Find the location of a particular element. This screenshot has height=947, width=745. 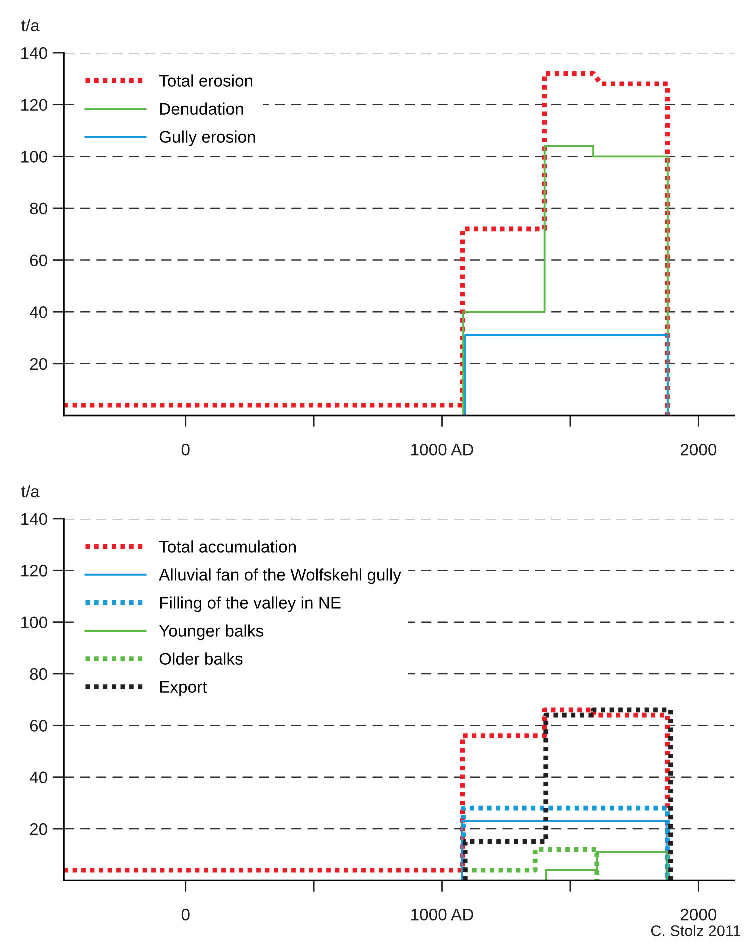

legend-label: Filling of the valley in NE is located at coordinates (250, 604).